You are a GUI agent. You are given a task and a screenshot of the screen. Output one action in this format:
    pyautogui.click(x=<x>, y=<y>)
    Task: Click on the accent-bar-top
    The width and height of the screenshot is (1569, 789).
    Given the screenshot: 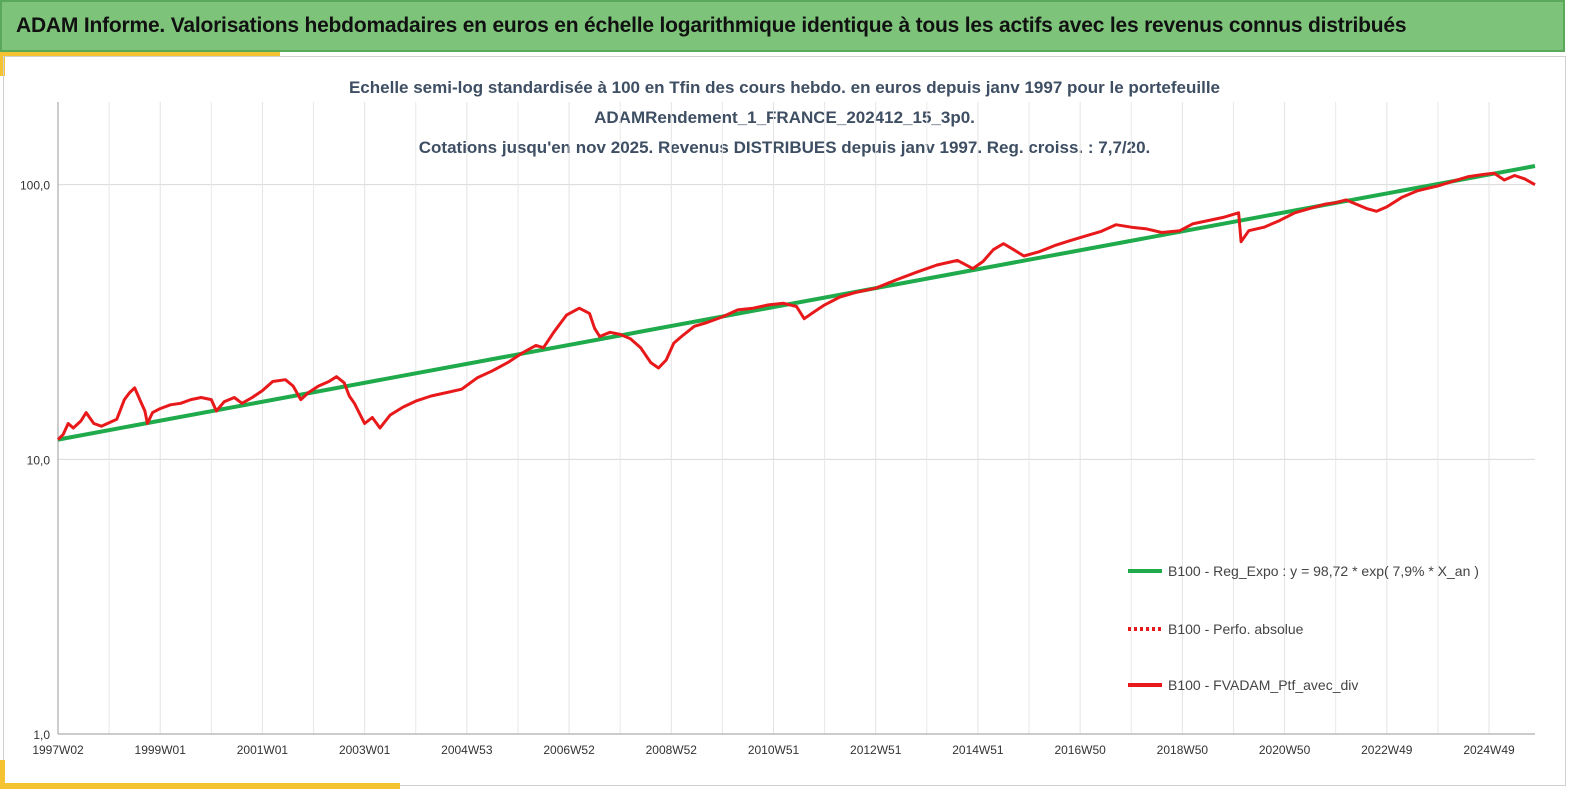 What is the action you would take?
    pyautogui.click(x=140, y=54)
    